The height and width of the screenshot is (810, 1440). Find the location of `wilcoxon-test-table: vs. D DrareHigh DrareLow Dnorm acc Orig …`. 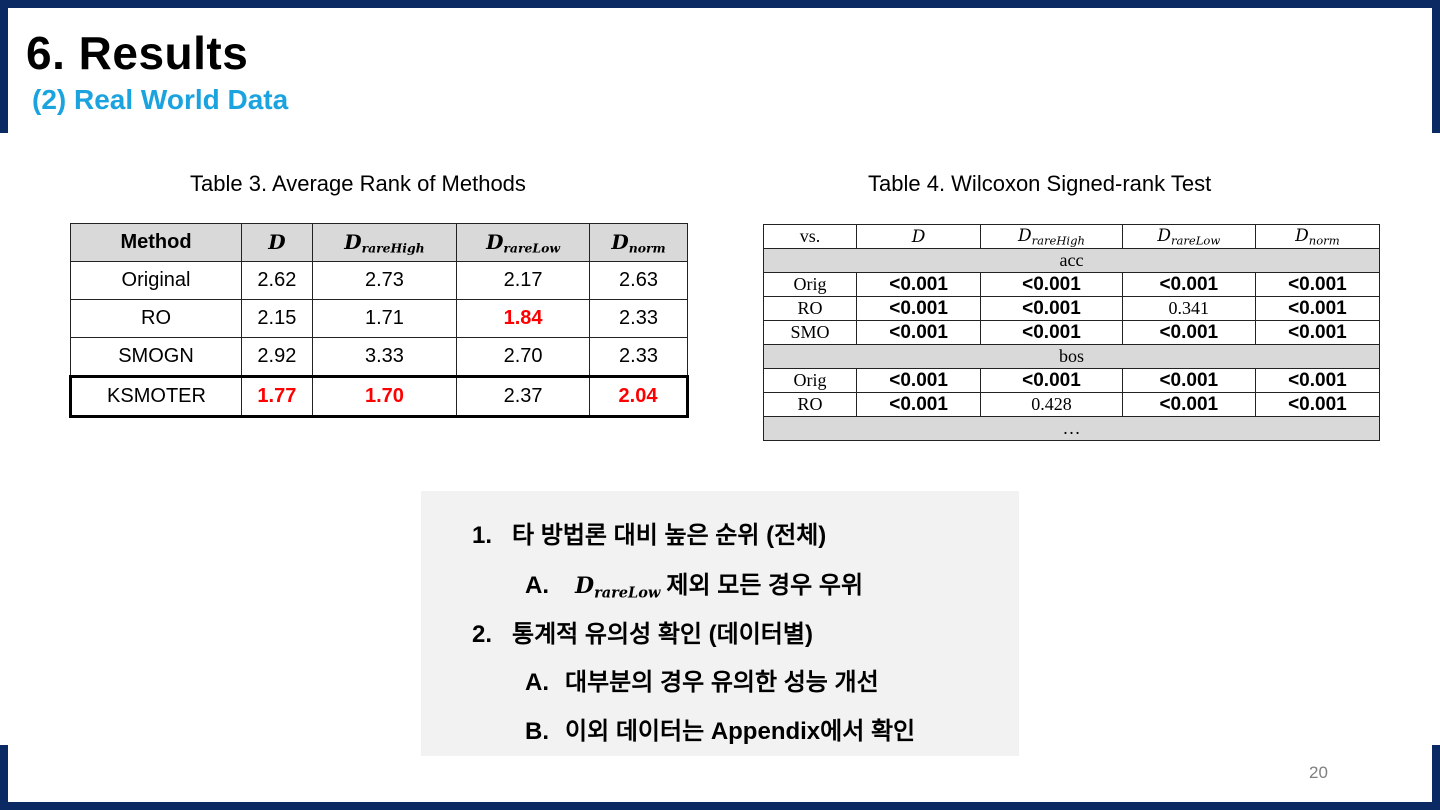

wilcoxon-test-table: vs. D DrareHigh DrareLow Dnorm acc Orig … is located at coordinates (1072, 332).